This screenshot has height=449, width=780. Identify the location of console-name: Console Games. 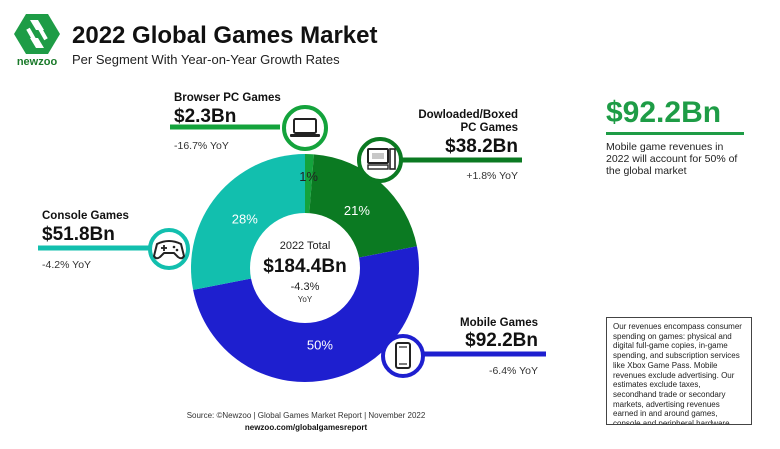
(85, 216).